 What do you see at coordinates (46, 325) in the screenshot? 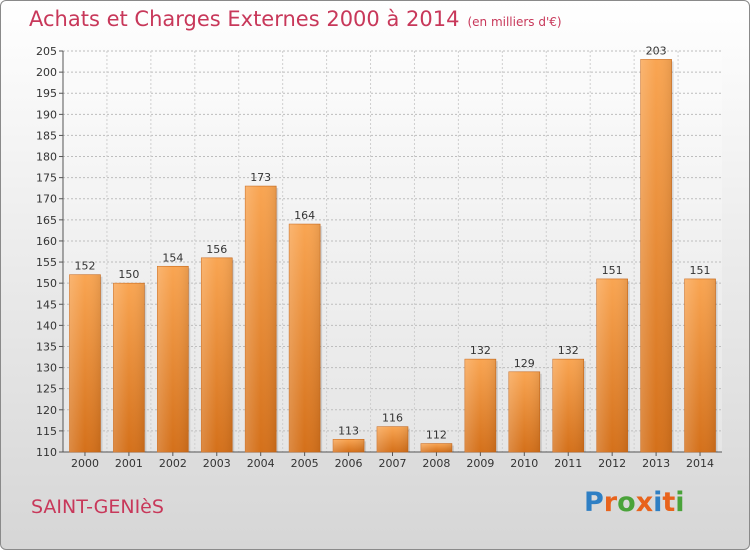
I see `y-tick-label: 140` at bounding box center [46, 325].